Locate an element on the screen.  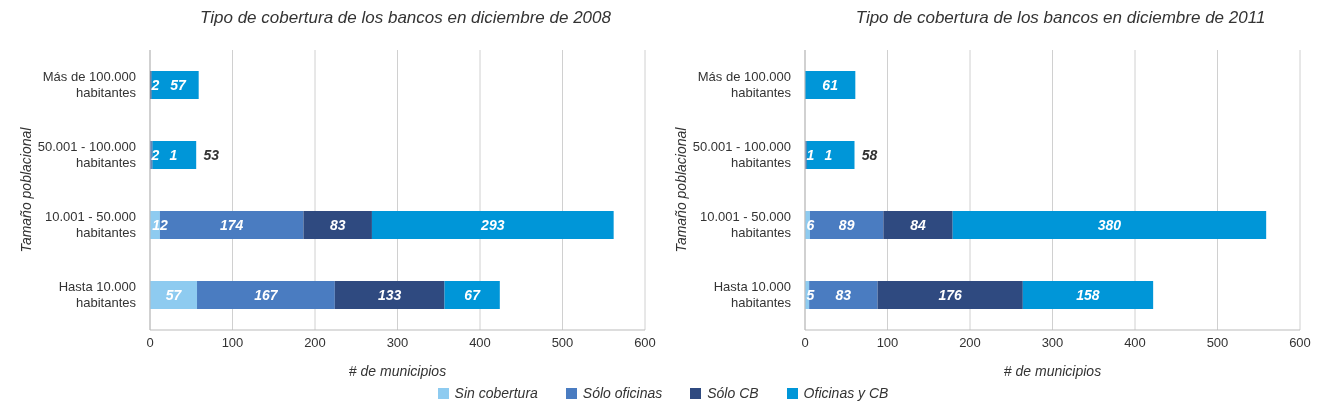
legend-label: Oficinas y CB is located at coordinates (845, 393).